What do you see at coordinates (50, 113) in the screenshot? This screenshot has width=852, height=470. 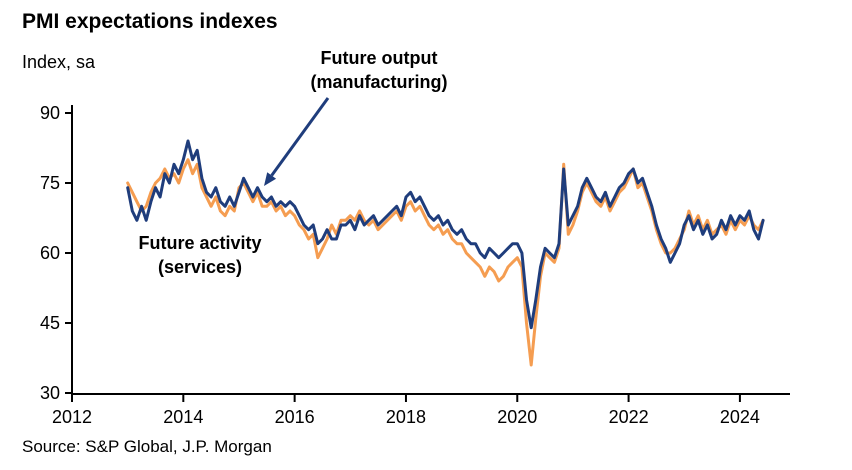 I see `svg-text: 90` at bounding box center [50, 113].